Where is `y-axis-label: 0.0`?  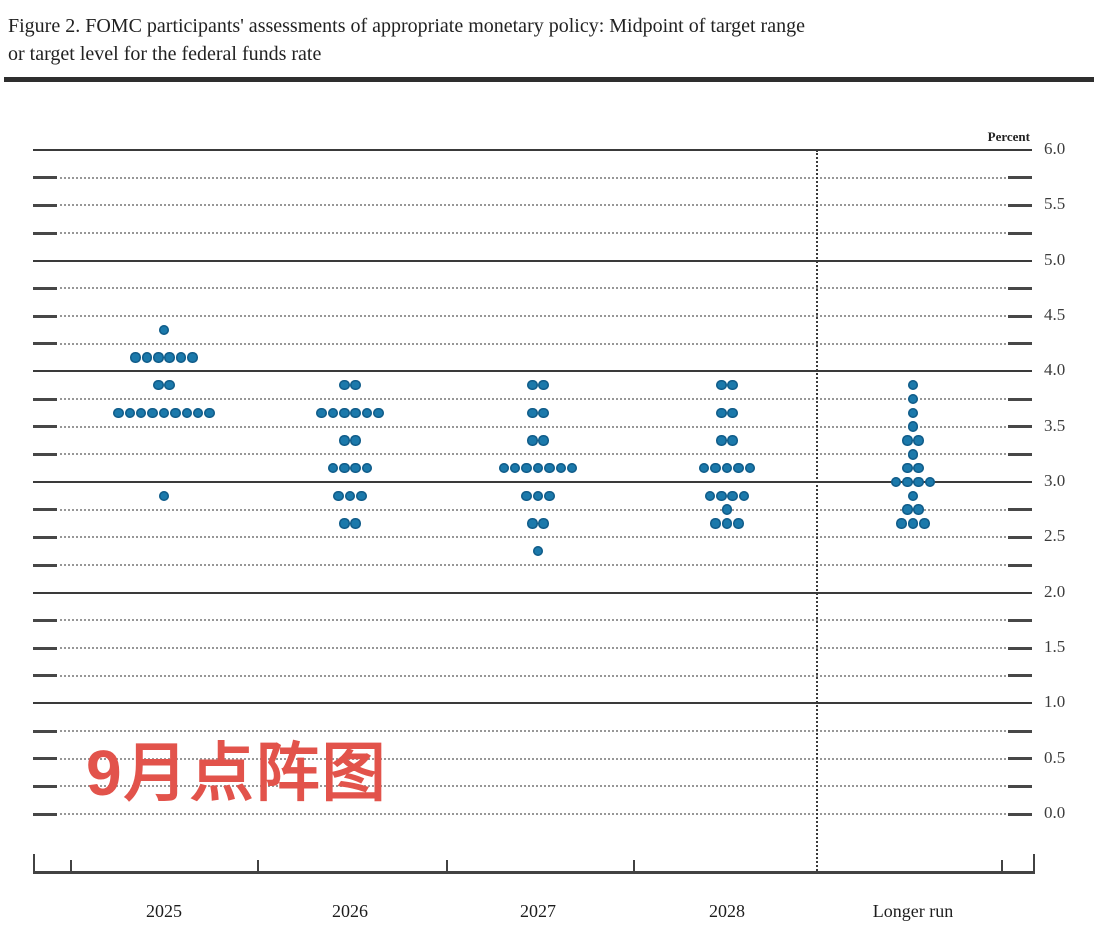
y-axis-label: 0.0 is located at coordinates (1055, 812).